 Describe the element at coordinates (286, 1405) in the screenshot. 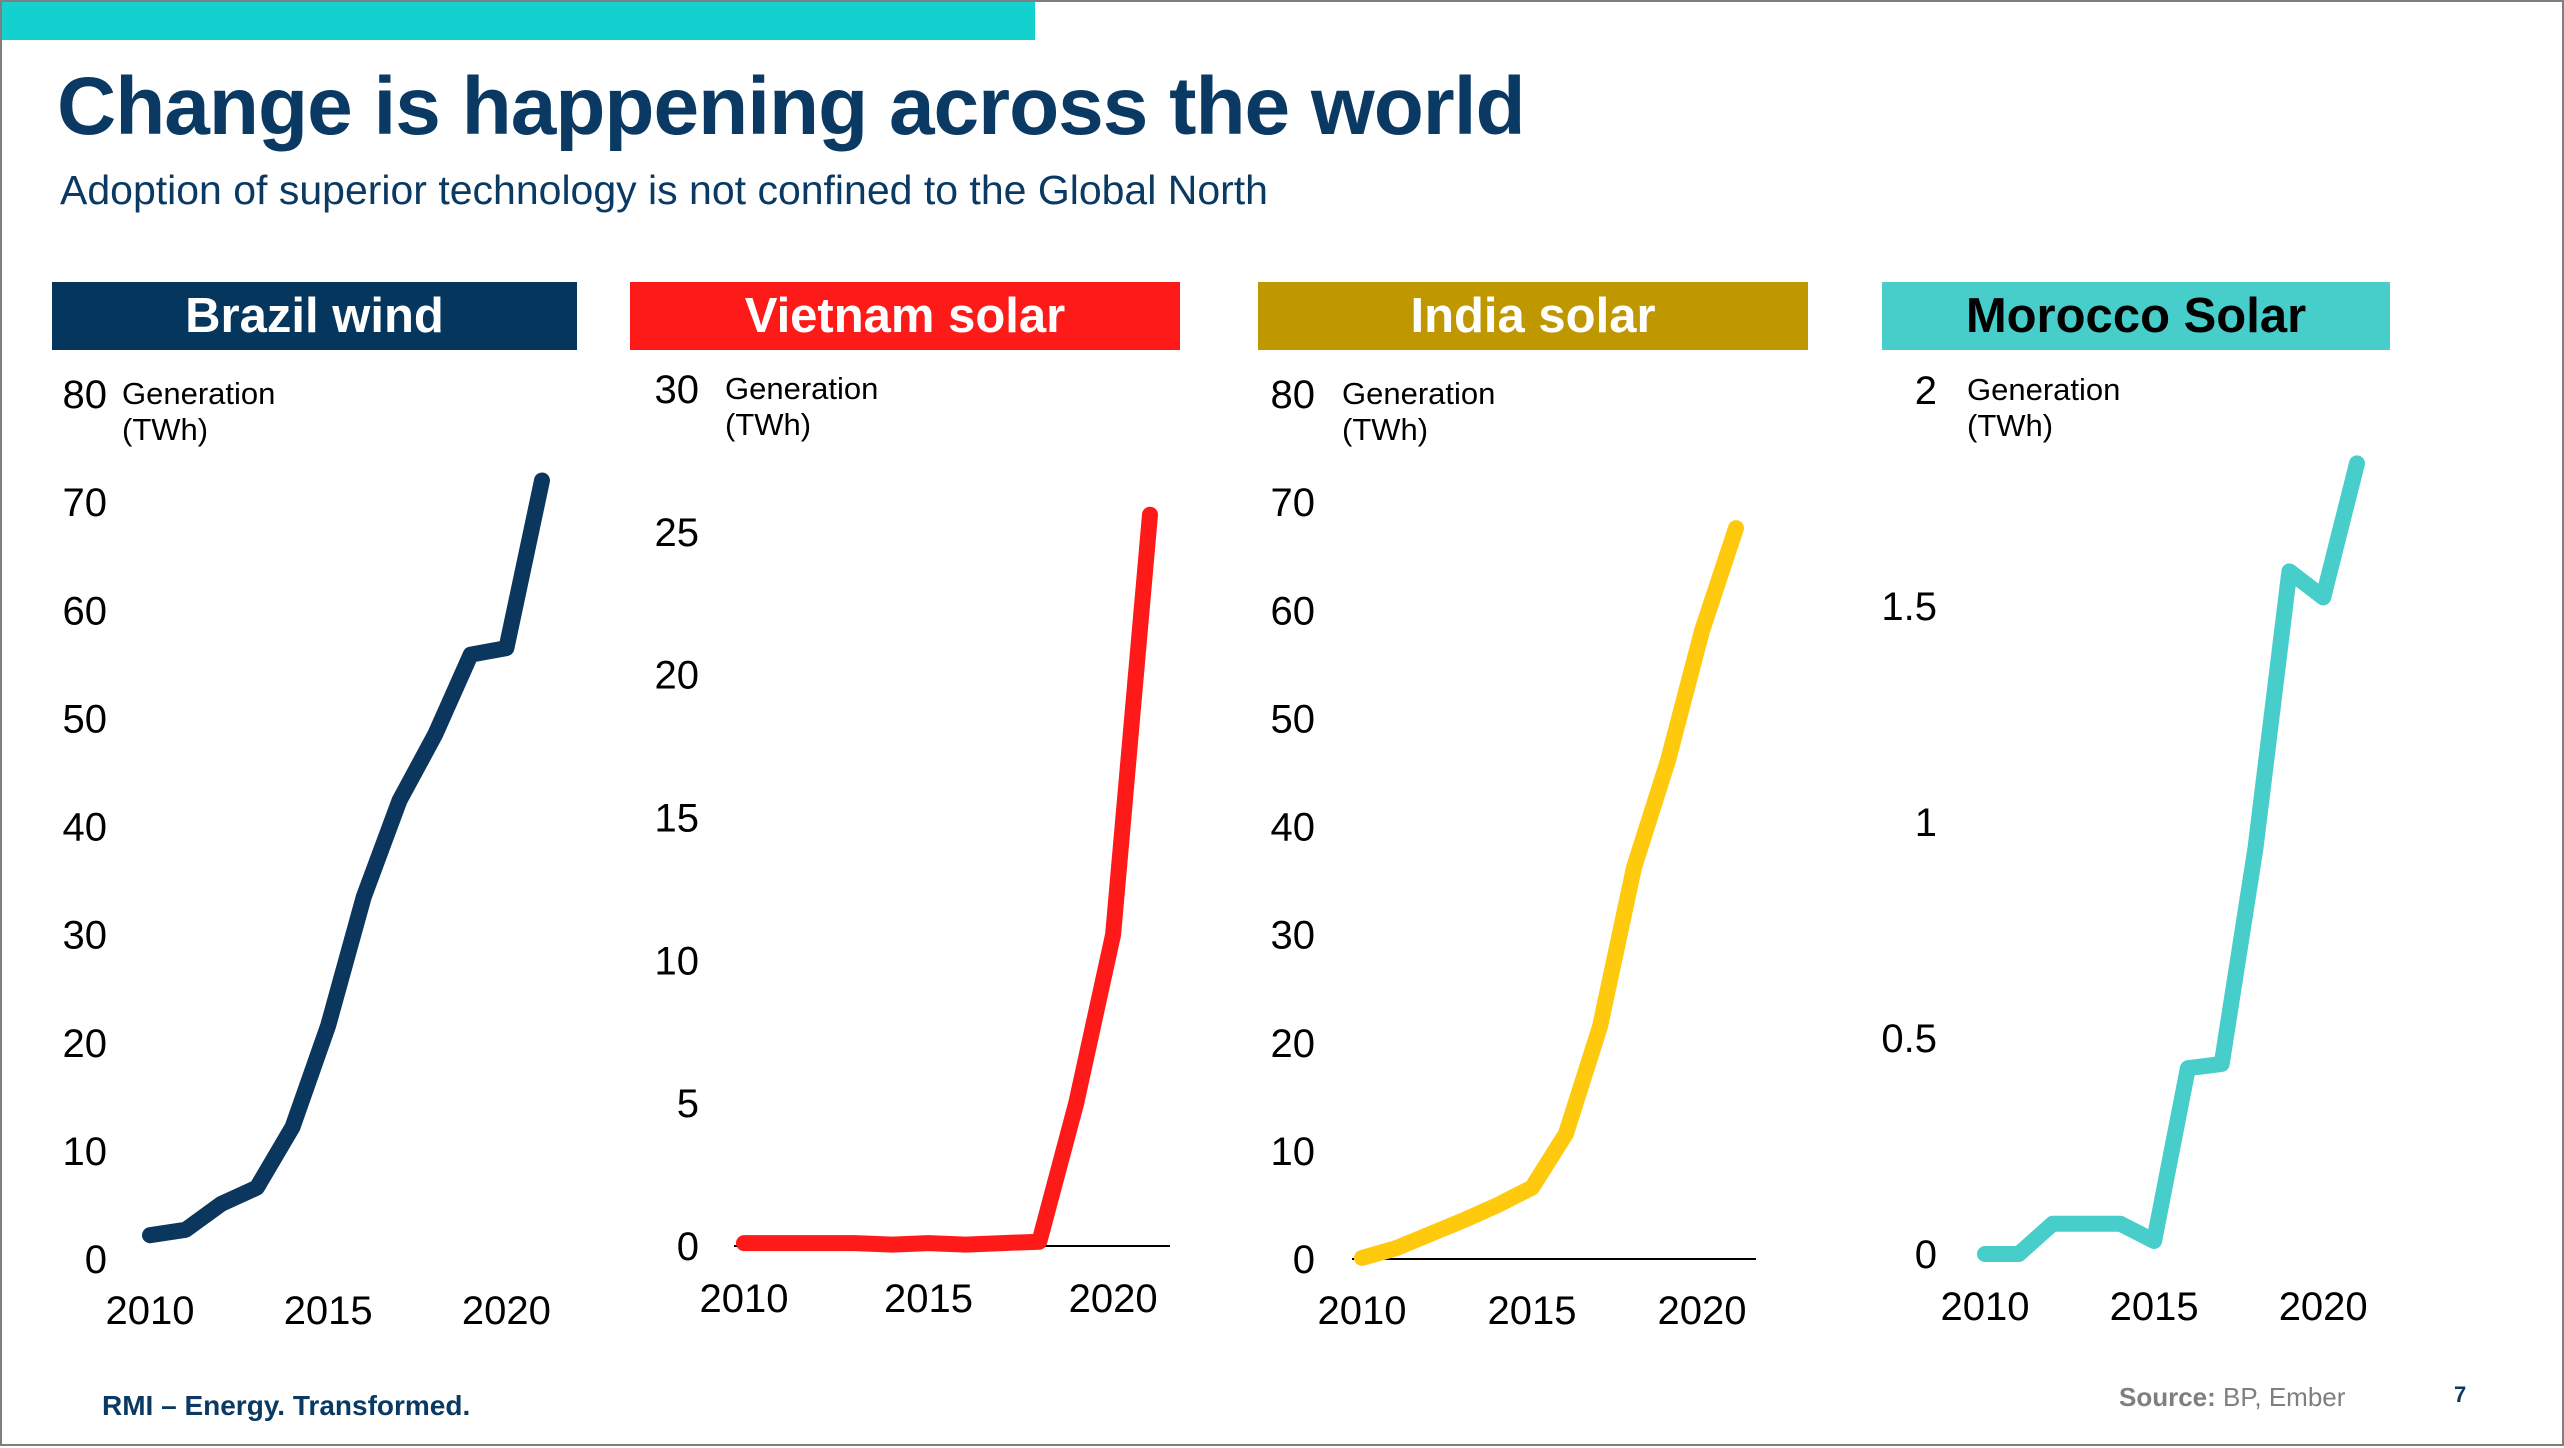

I see `footer-brand: RMI – Energy. Transformed.` at that location.